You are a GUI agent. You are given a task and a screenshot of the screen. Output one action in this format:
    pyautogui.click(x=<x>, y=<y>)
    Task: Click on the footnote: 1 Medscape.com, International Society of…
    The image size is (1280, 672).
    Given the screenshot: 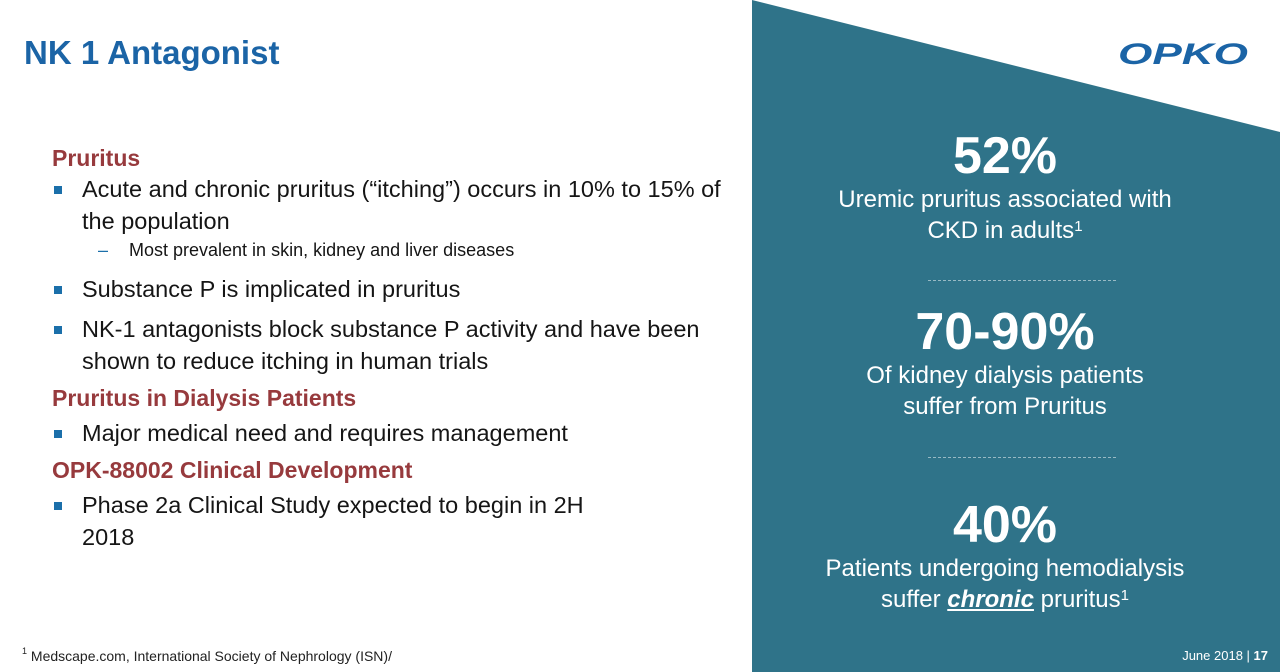 What is the action you would take?
    pyautogui.click(x=207, y=655)
    